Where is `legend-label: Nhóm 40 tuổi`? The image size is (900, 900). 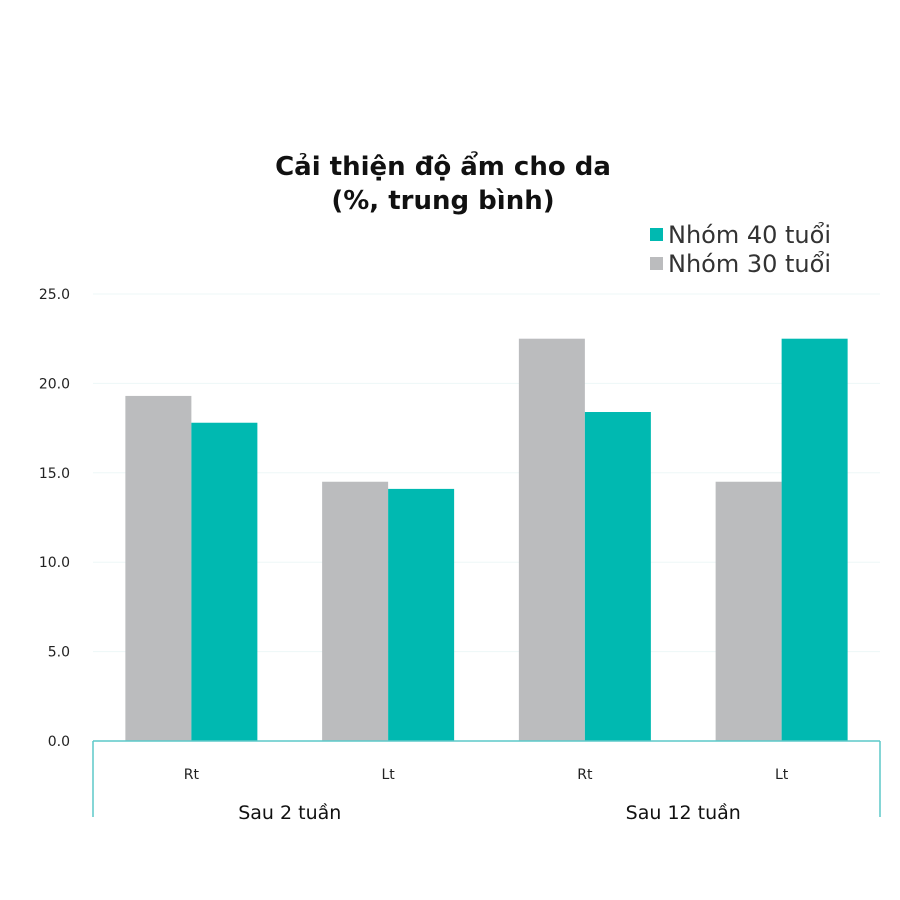 legend-label: Nhóm 40 tuổi is located at coordinates (749, 235).